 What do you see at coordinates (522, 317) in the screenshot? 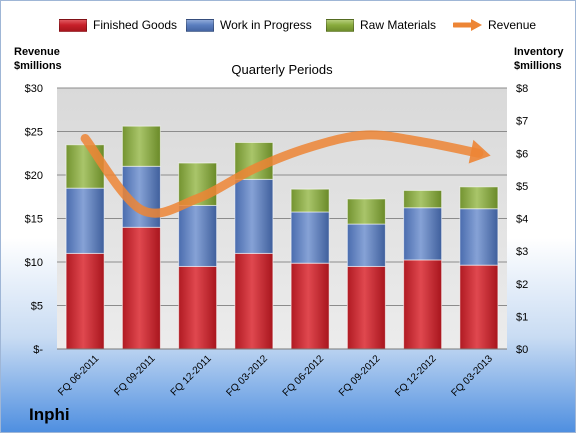
I see `right-tick-label: $1` at bounding box center [522, 317].